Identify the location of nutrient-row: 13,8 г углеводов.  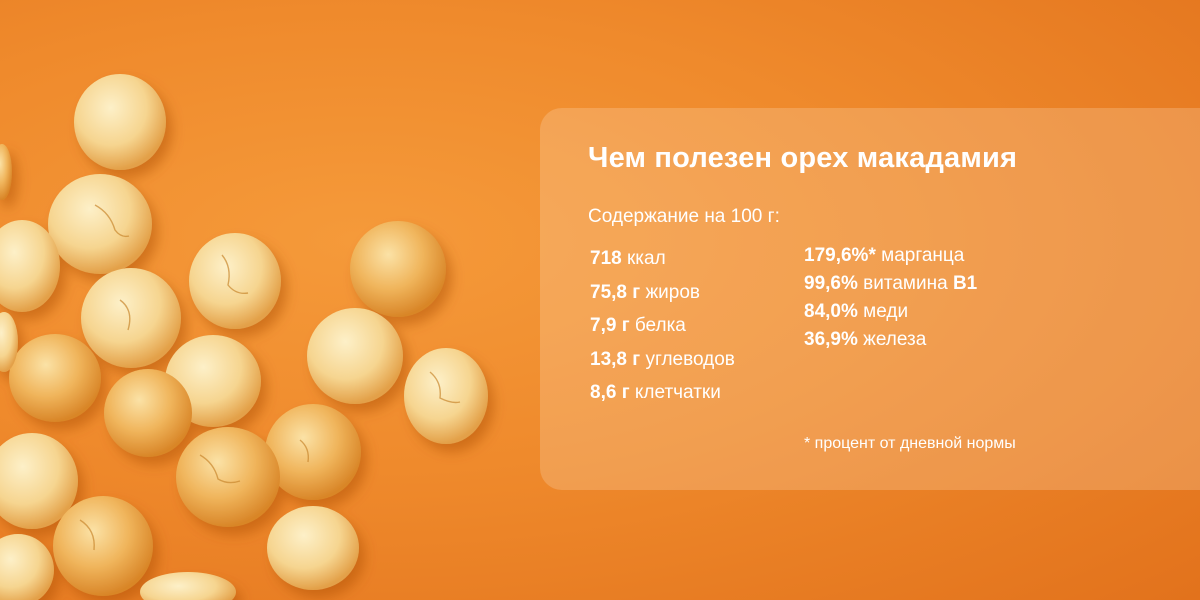
(662, 360).